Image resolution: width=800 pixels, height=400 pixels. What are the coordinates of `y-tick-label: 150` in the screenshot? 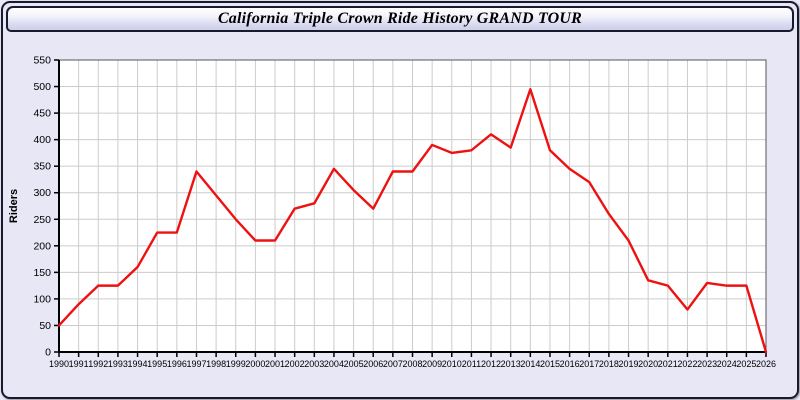 It's located at (42, 273).